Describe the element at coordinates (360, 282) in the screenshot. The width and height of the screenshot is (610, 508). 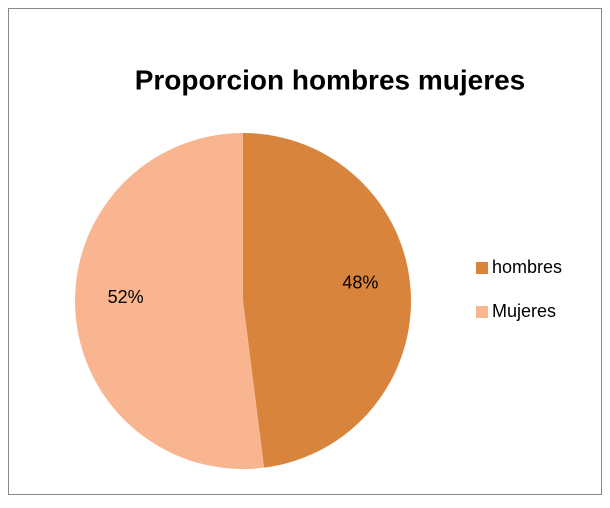
I see `data-label: 48%` at that location.